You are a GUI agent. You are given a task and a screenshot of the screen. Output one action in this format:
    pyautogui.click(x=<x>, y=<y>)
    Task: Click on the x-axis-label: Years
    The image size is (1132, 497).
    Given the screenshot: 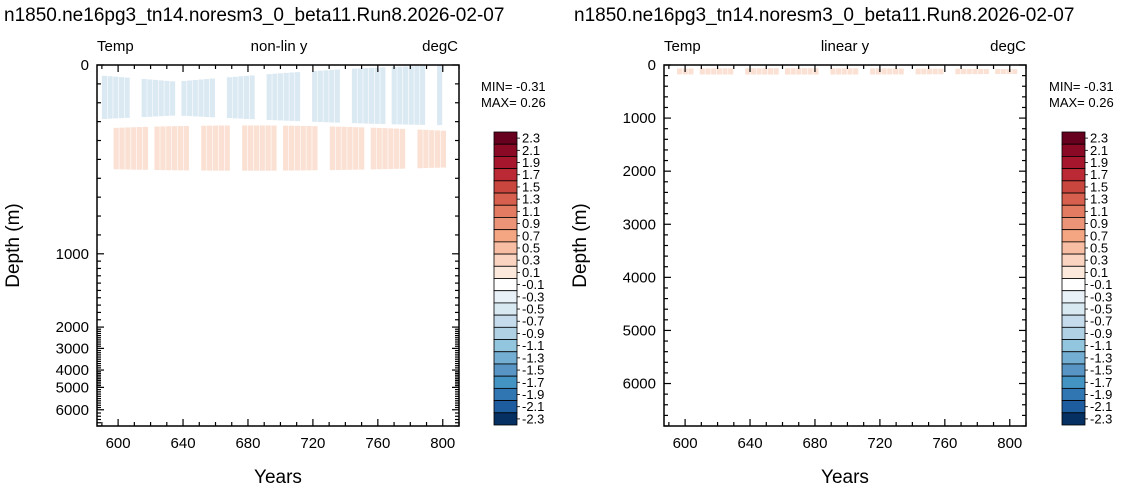 What is the action you would take?
    pyautogui.click(x=845, y=477)
    